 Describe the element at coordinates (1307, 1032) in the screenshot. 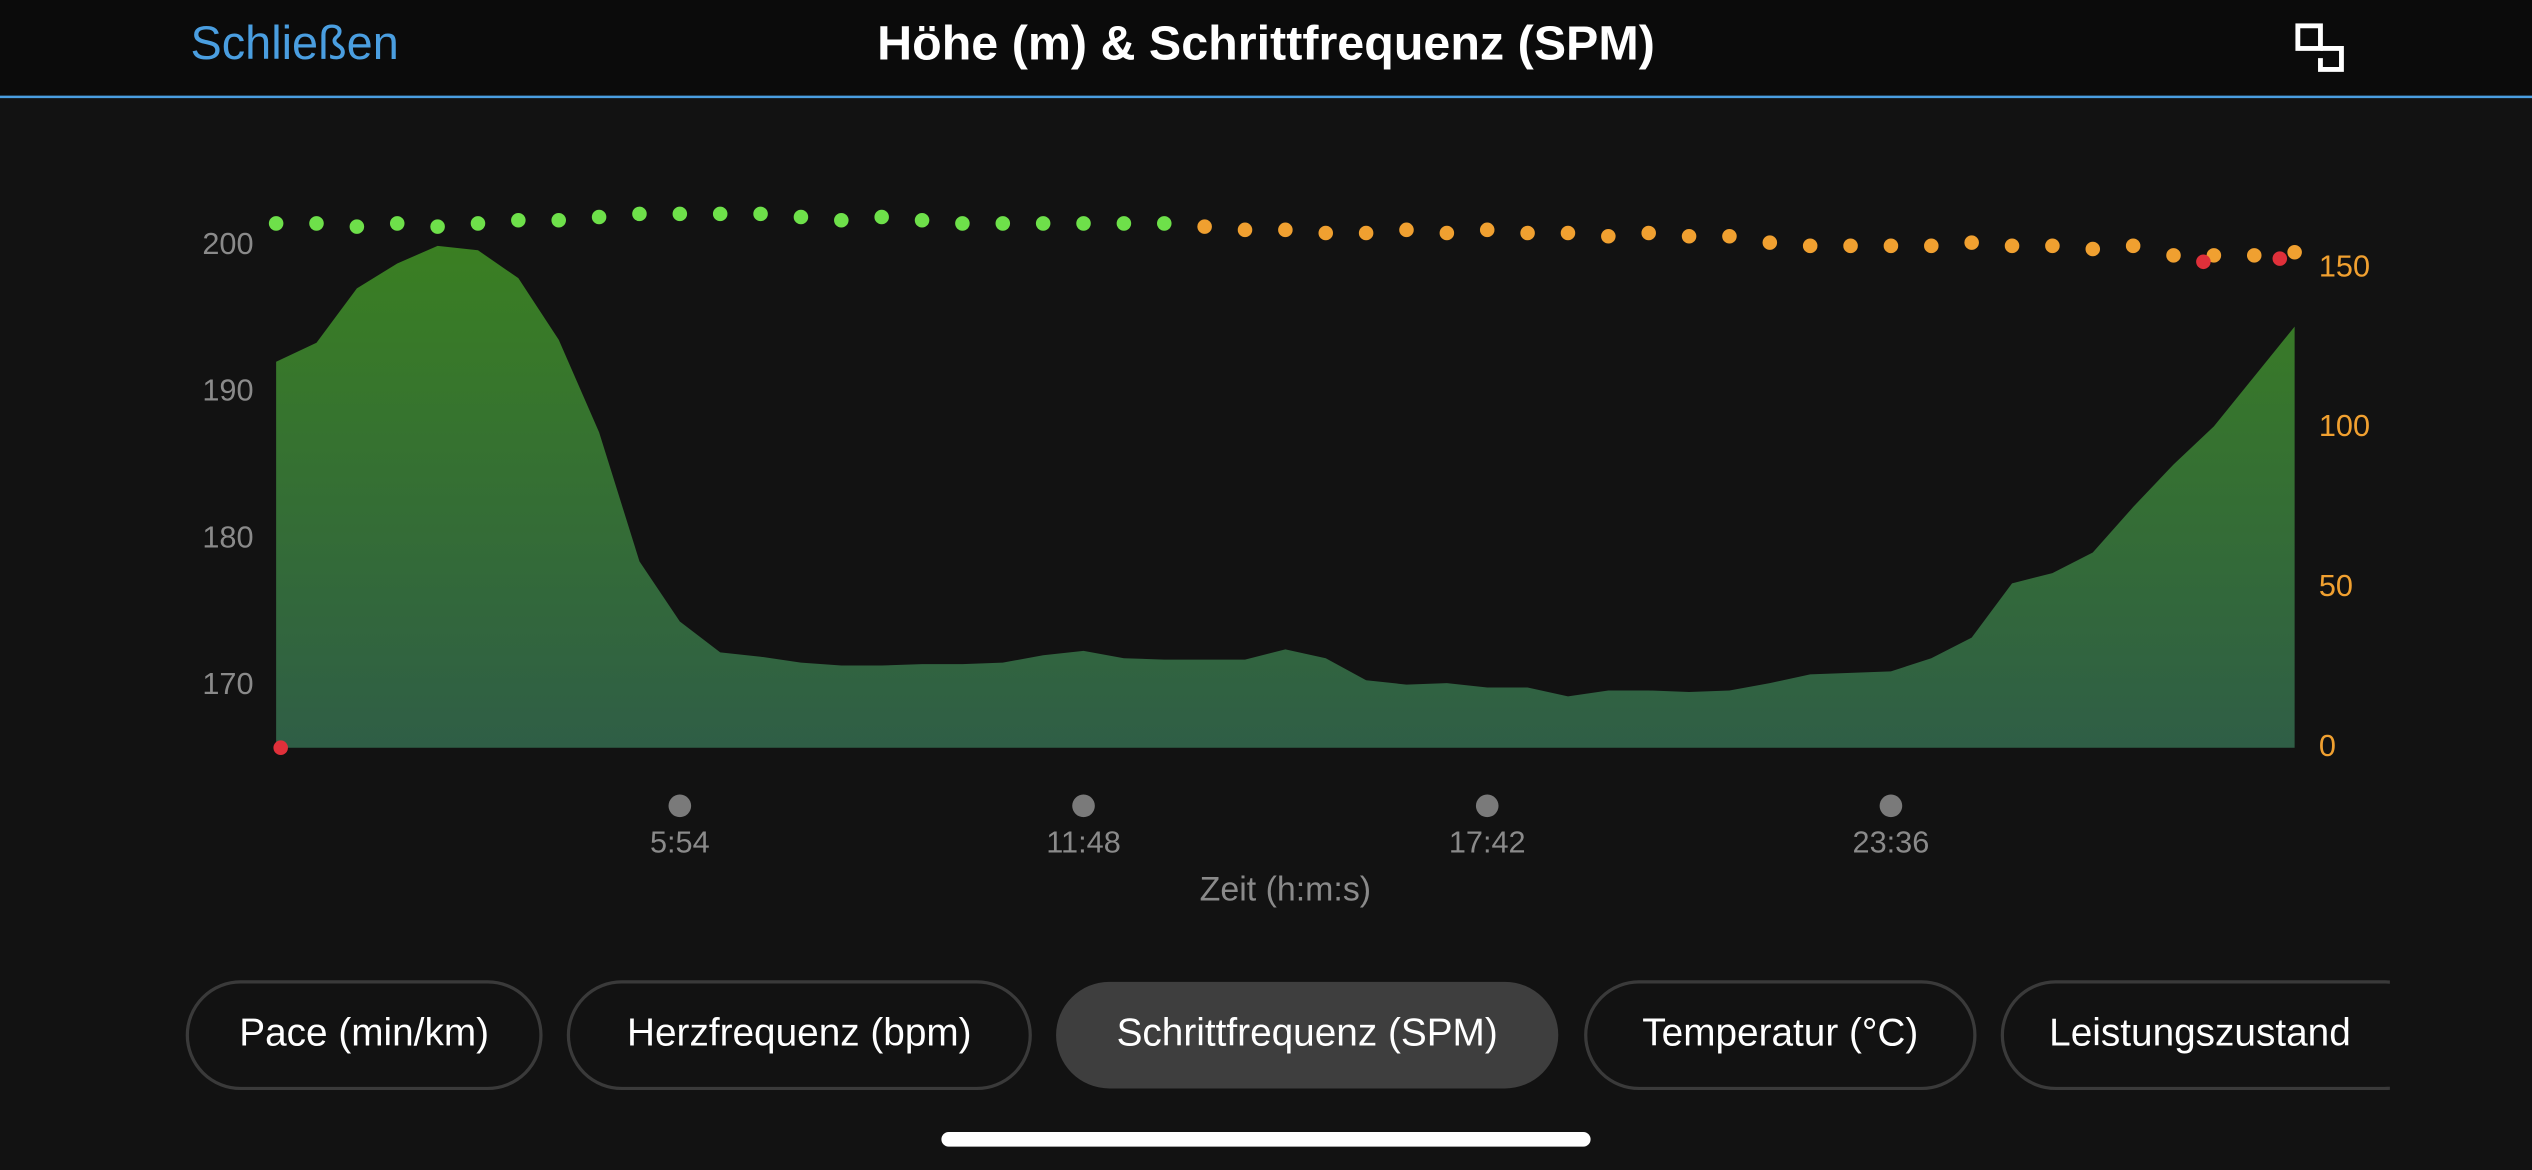

I see `tab-label: Schrittfrequenz (SPM)` at that location.